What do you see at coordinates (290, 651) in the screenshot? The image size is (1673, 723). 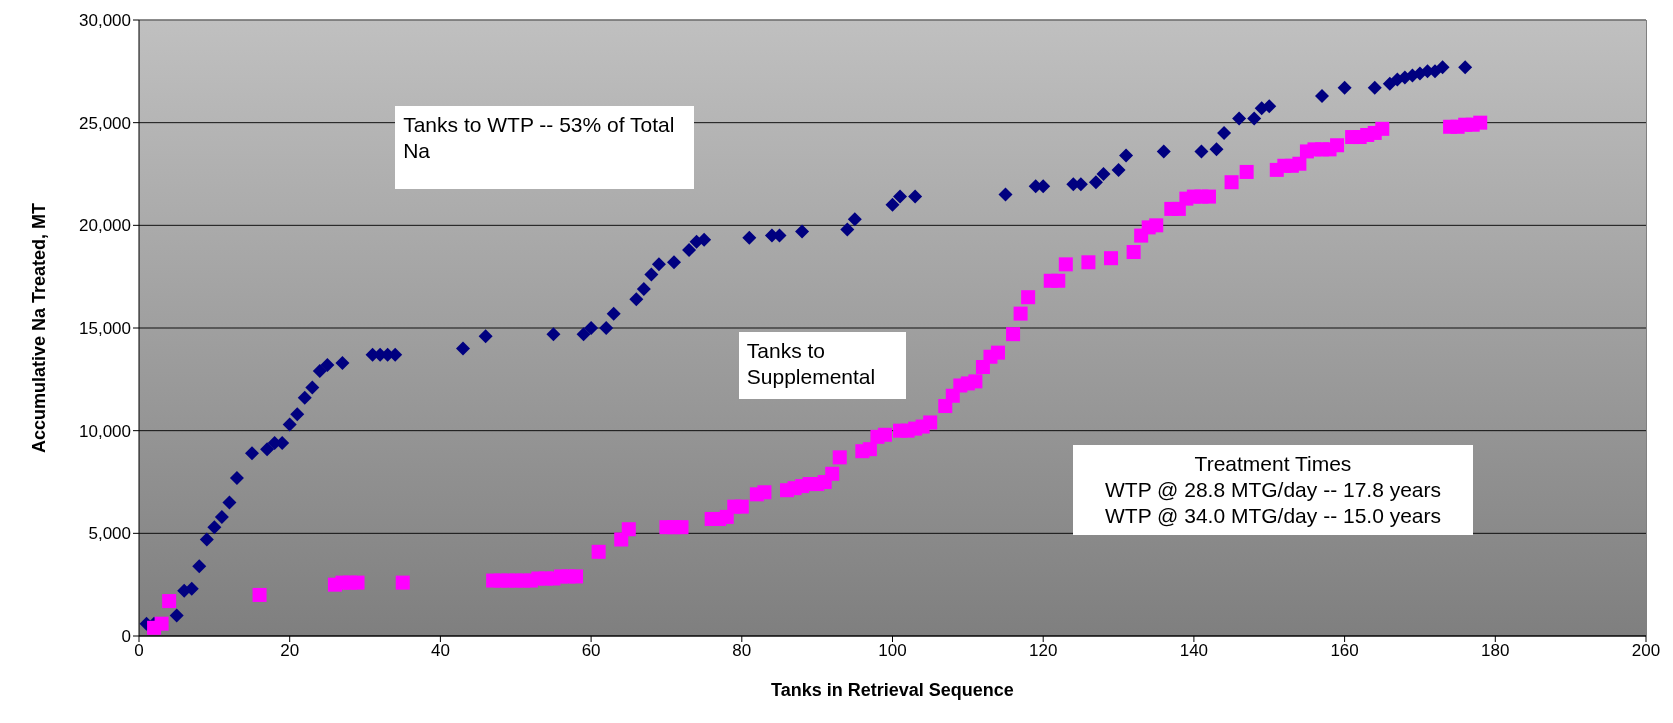 I see `x-tick-label: 20` at bounding box center [290, 651].